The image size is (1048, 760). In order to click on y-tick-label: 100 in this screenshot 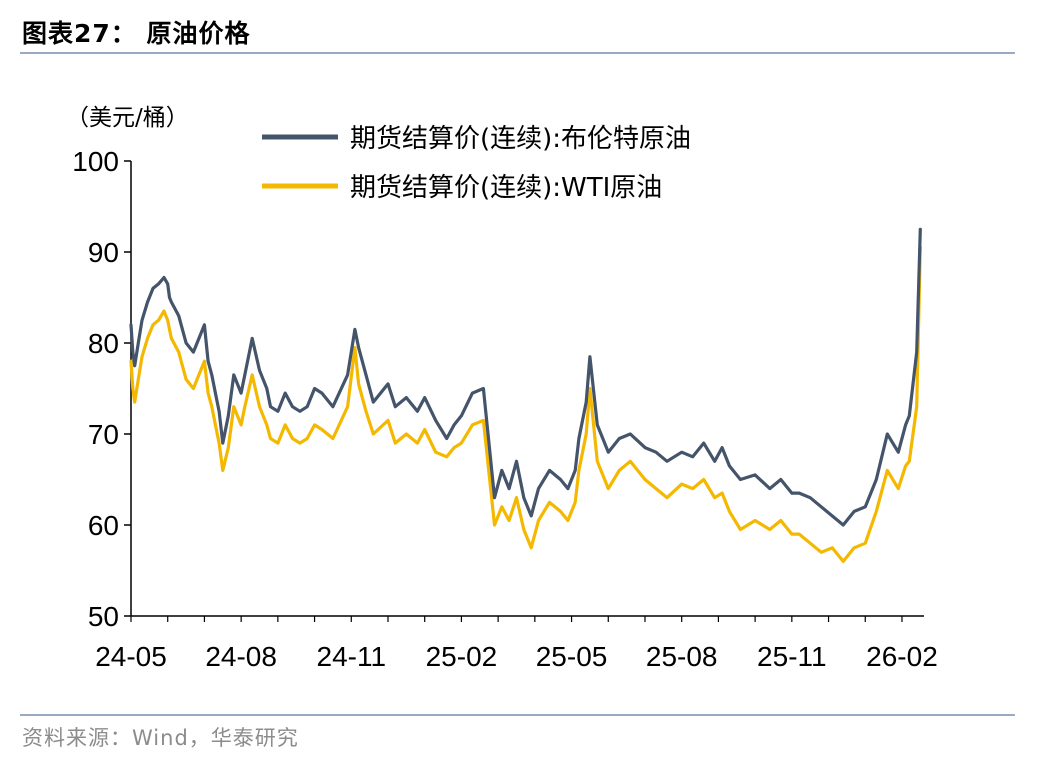, I will do `click(95, 161)`.